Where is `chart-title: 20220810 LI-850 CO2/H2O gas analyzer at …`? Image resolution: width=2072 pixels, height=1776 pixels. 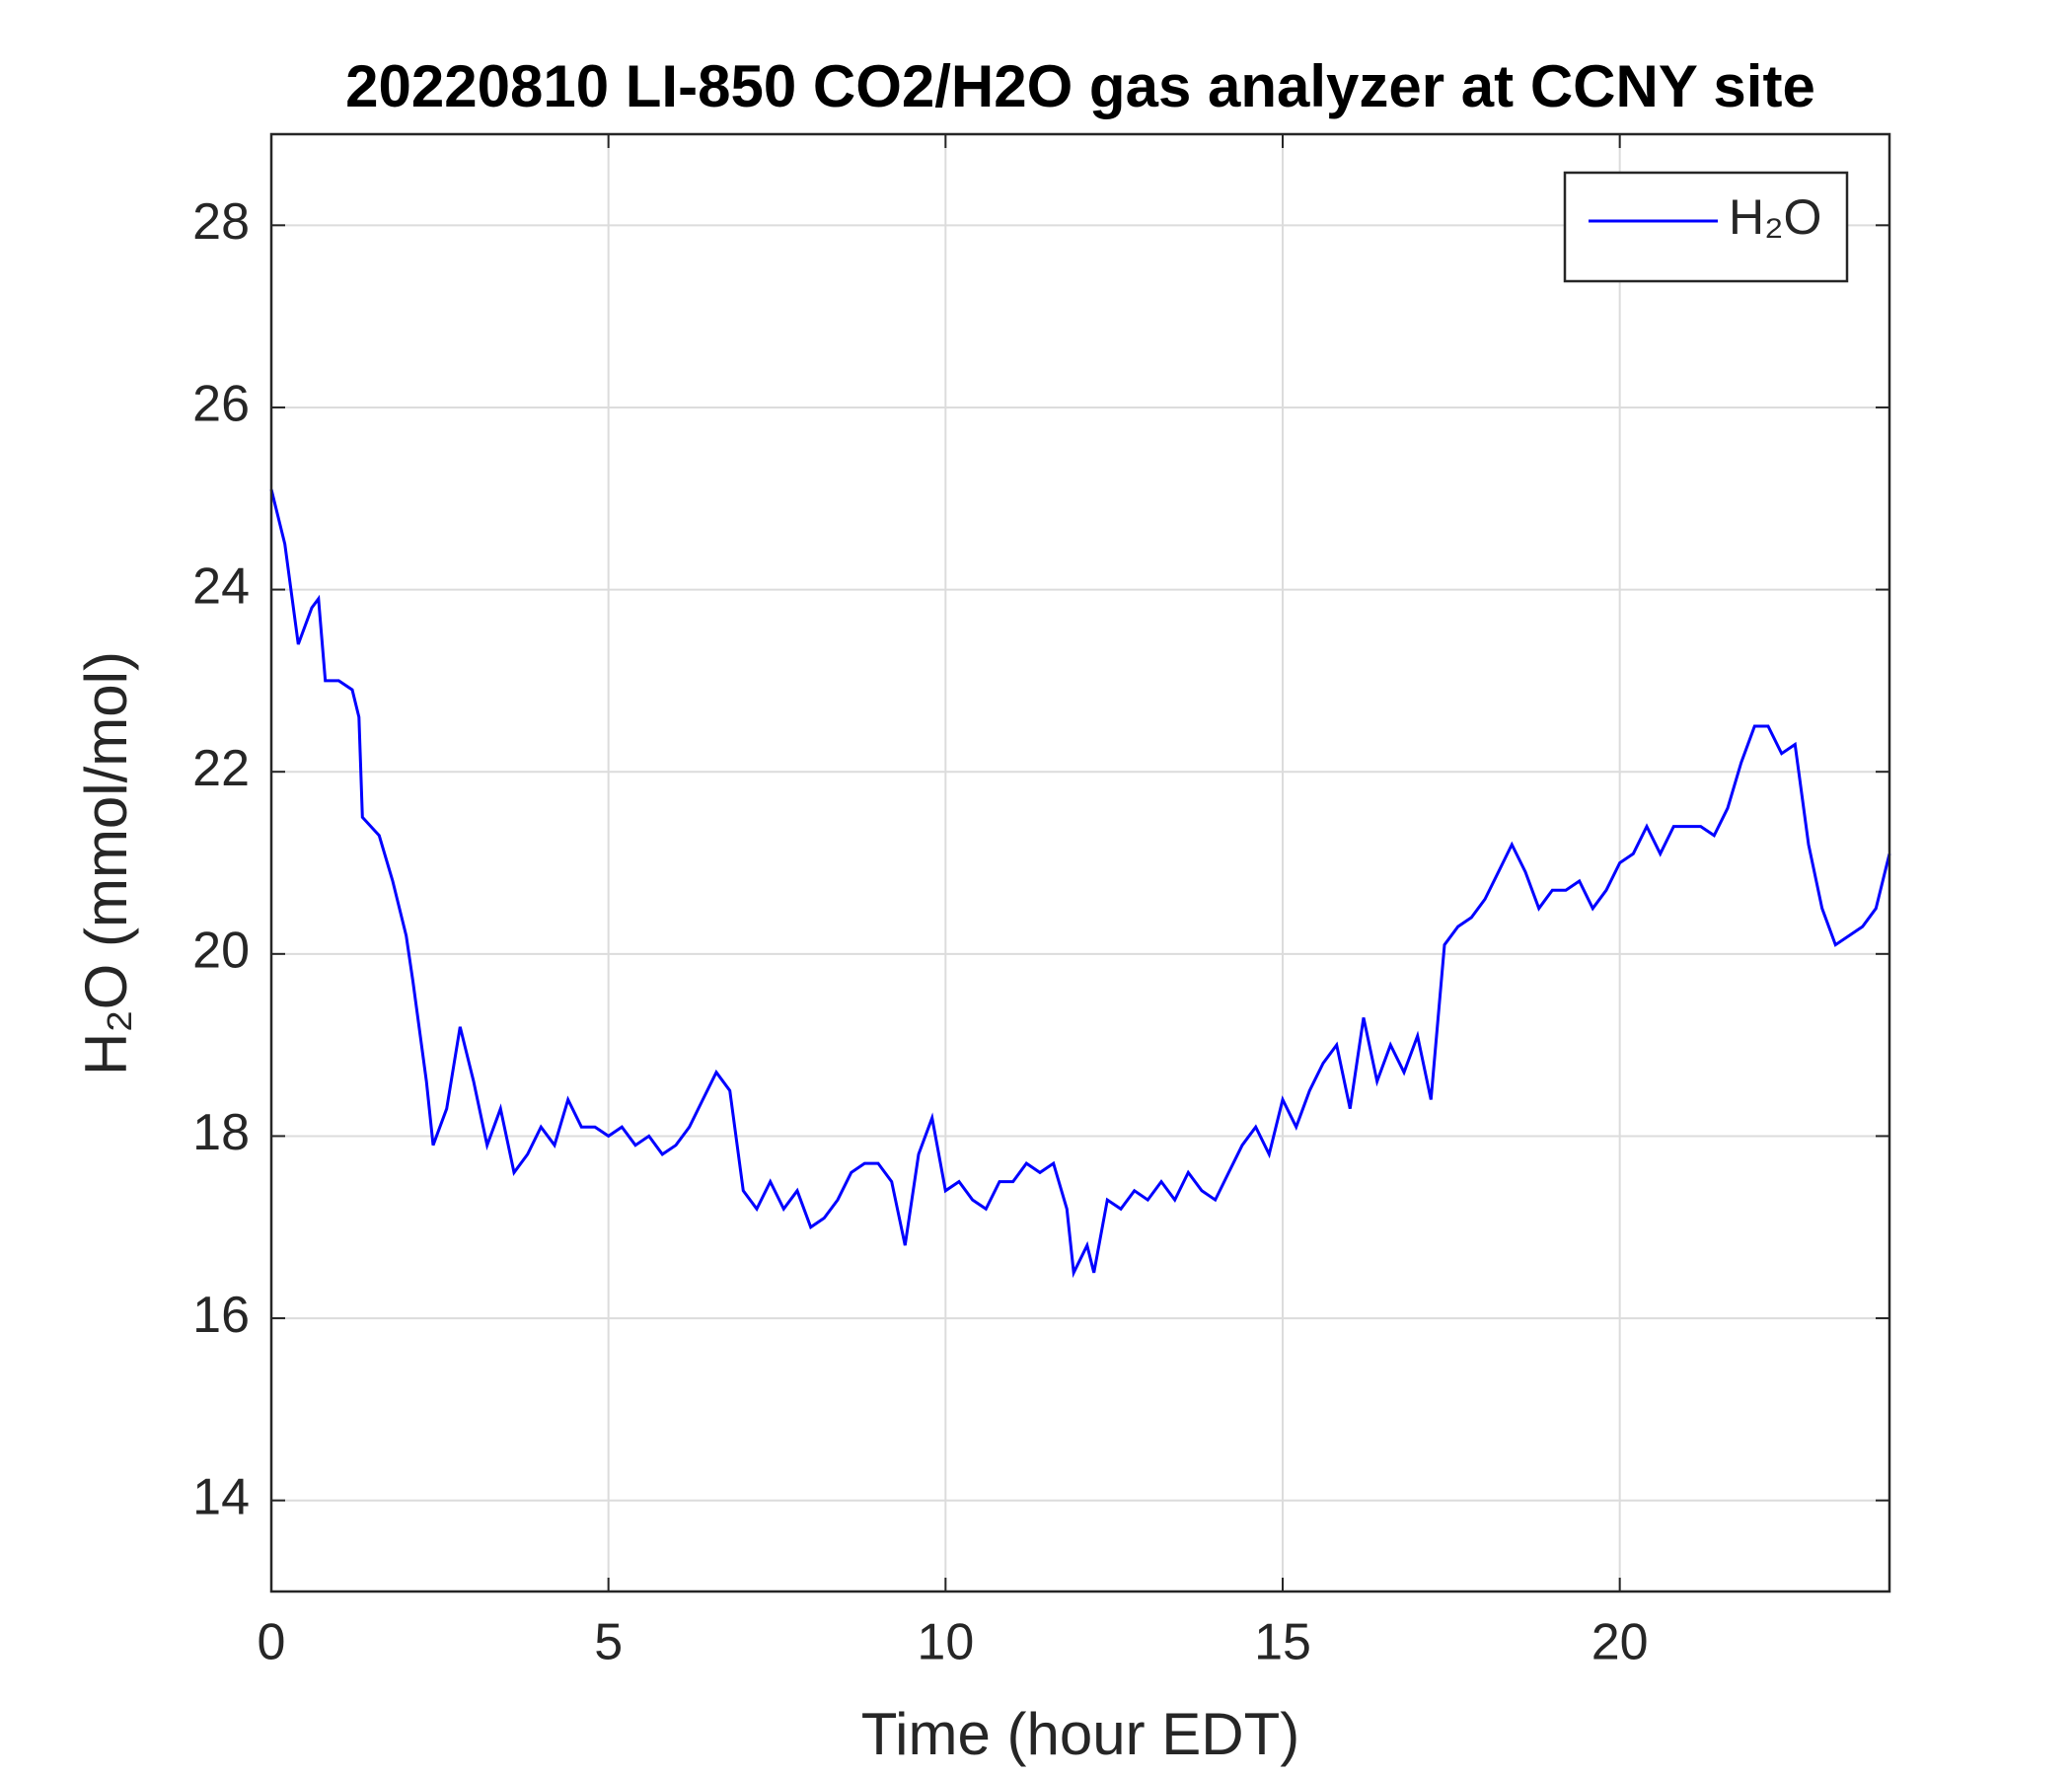
chart-title: 20220810 LI-850 CO2/H2O gas analyzer at … is located at coordinates (1080, 86).